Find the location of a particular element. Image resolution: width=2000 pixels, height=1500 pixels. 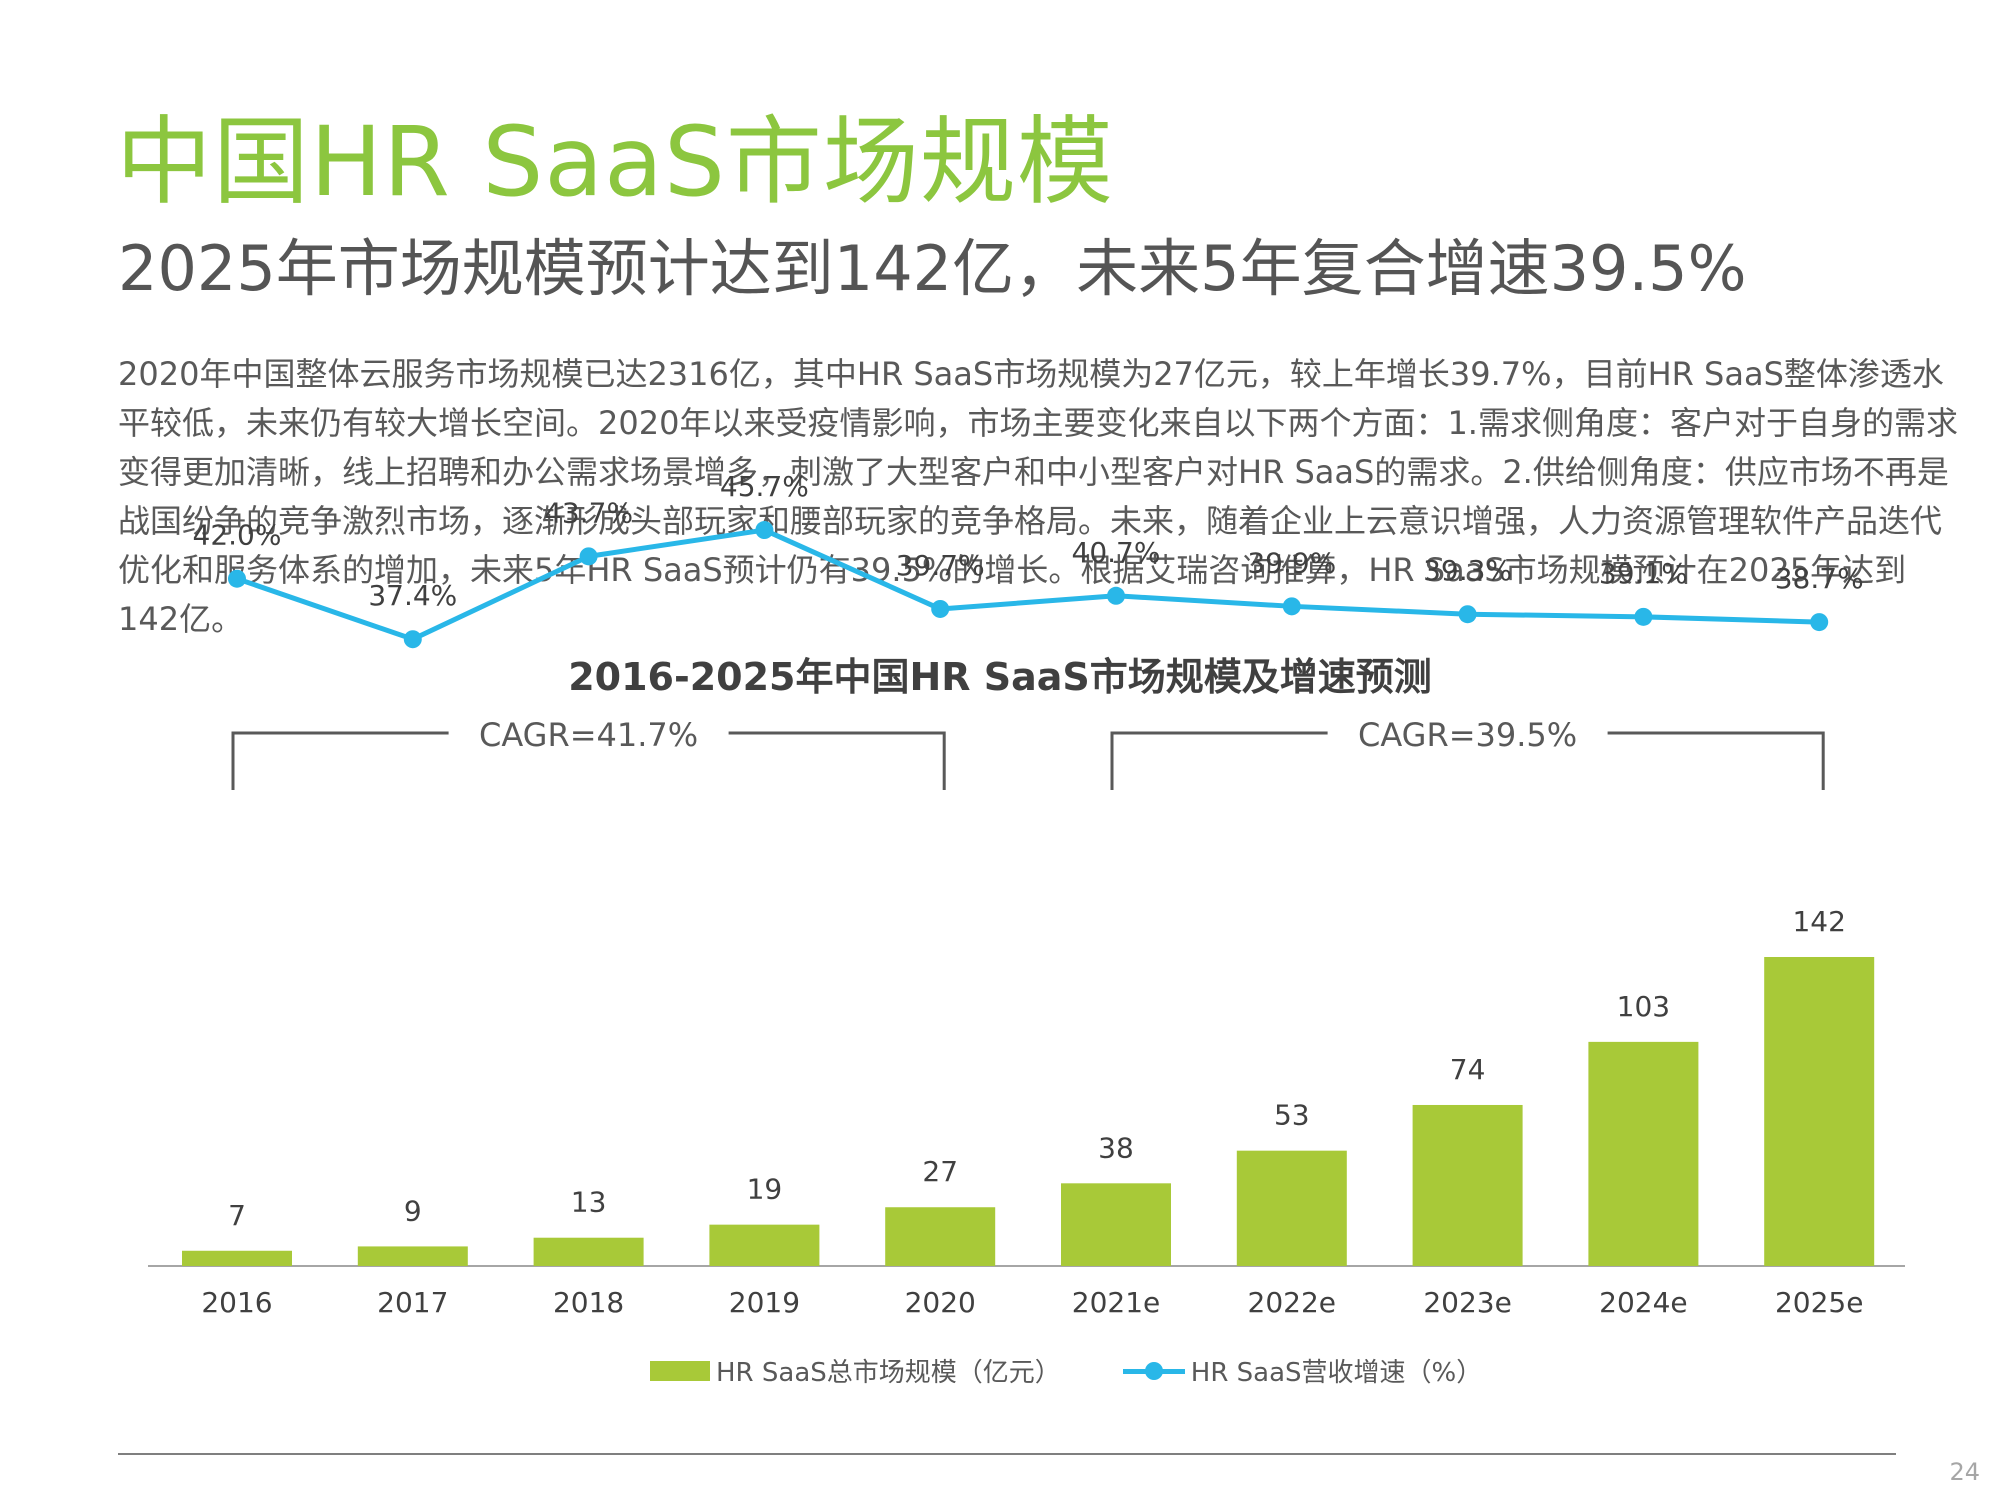

legend-label-line: HR SaaS营收增速（%） is located at coordinates (1336, 1373).